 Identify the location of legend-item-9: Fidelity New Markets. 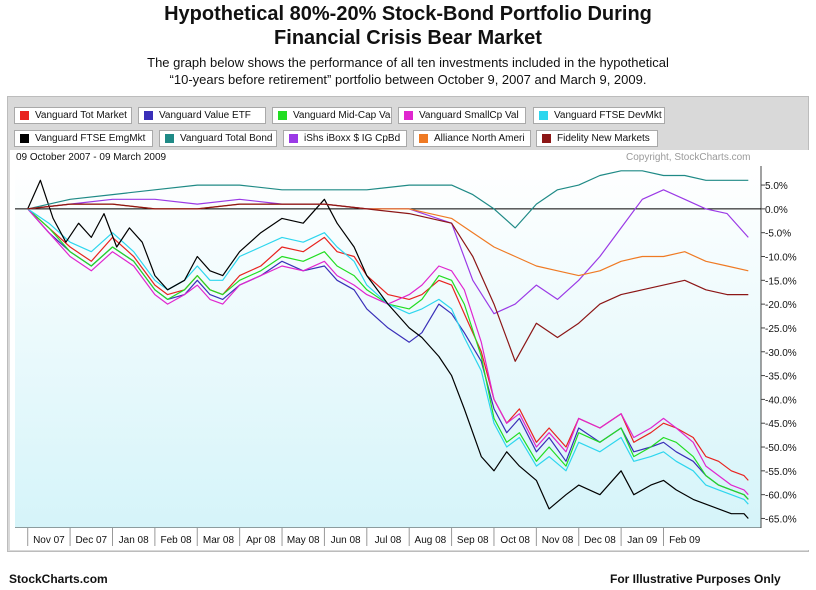
(597, 138).